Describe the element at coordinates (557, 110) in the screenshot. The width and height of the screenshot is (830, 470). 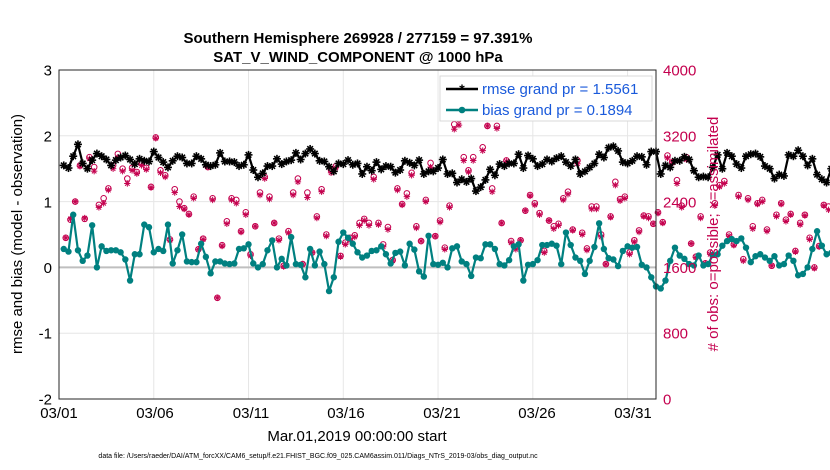
I see `legend-bias-label: bias grand pr = 0.1894` at that location.